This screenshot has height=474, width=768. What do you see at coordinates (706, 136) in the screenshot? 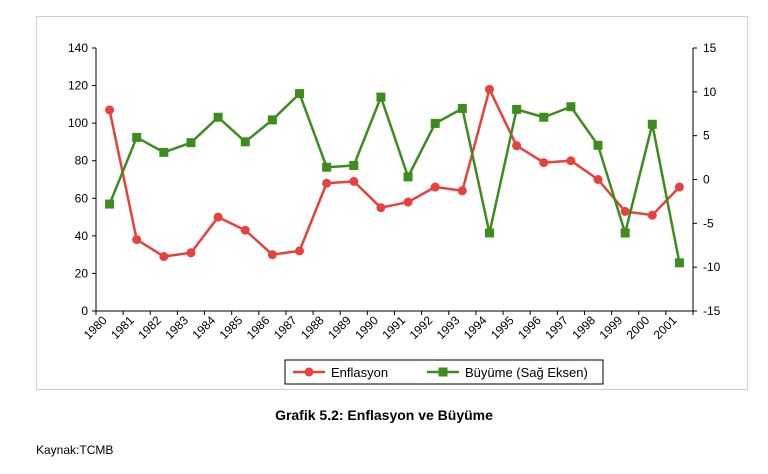
I see `y-tick-label-right: 5` at bounding box center [706, 136].